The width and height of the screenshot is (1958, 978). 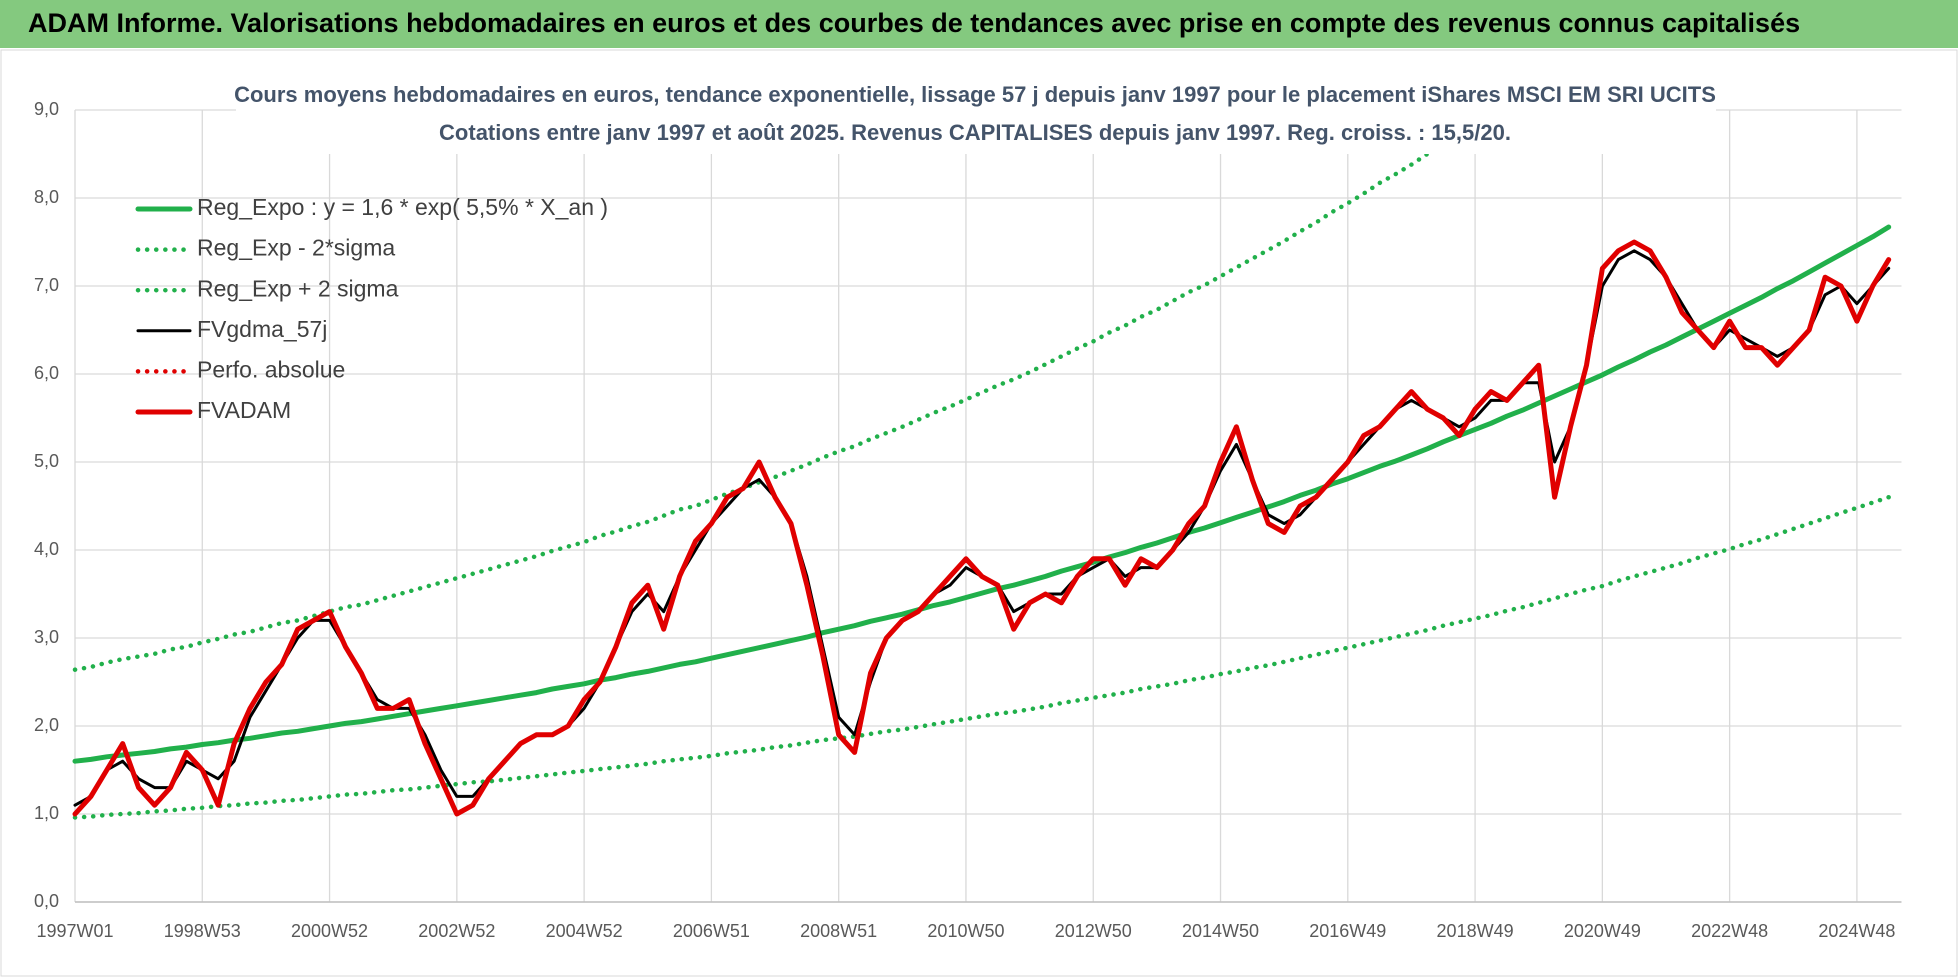 What do you see at coordinates (74, 931) in the screenshot?
I see `x-tick-label: 1997W01` at bounding box center [74, 931].